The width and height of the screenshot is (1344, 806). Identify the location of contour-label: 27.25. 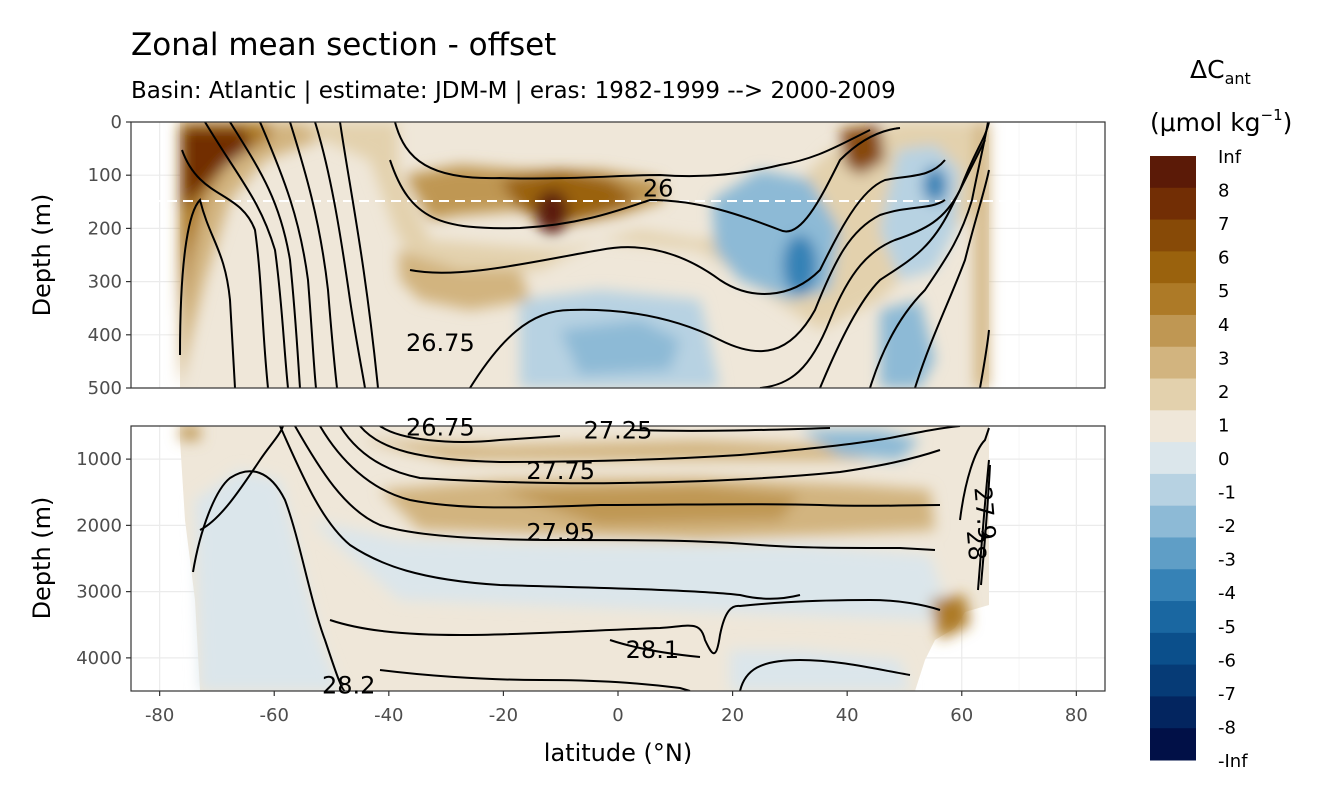
(618, 431).